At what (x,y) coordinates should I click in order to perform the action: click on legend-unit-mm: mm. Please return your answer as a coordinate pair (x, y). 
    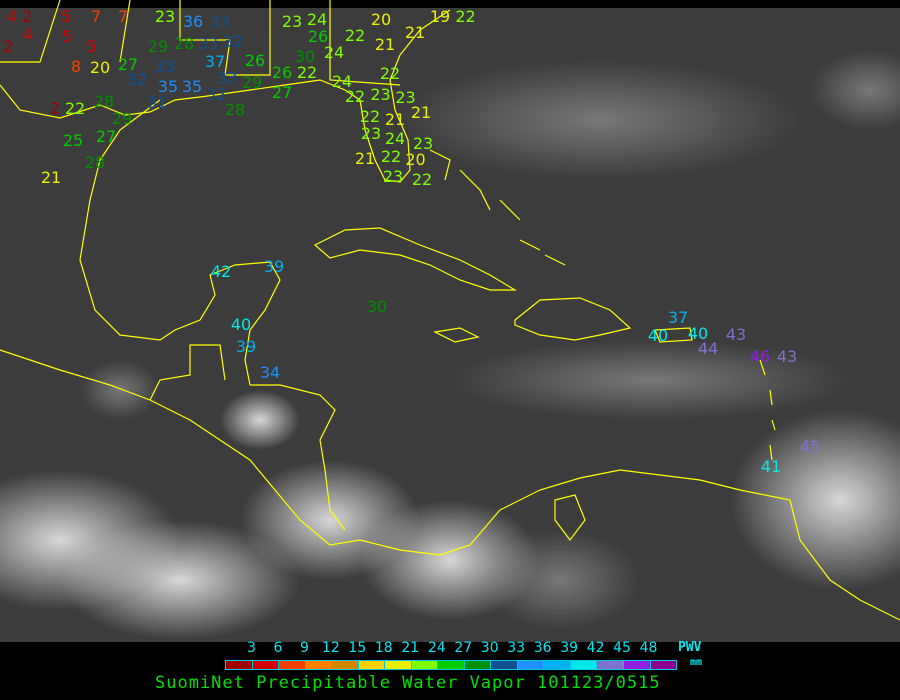
    Looking at the image, I should click on (696, 662).